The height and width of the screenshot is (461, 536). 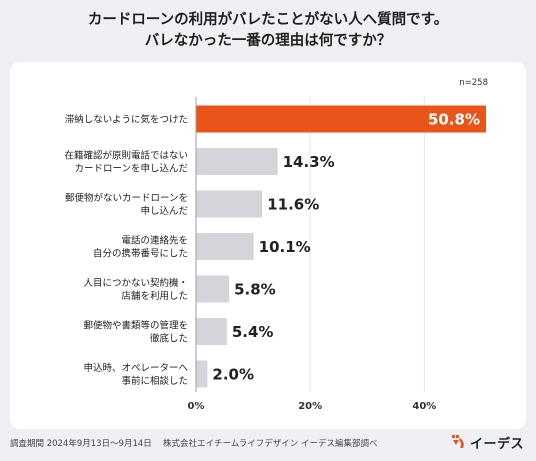 I want to click on value-label: 10.1%, so click(x=285, y=247).